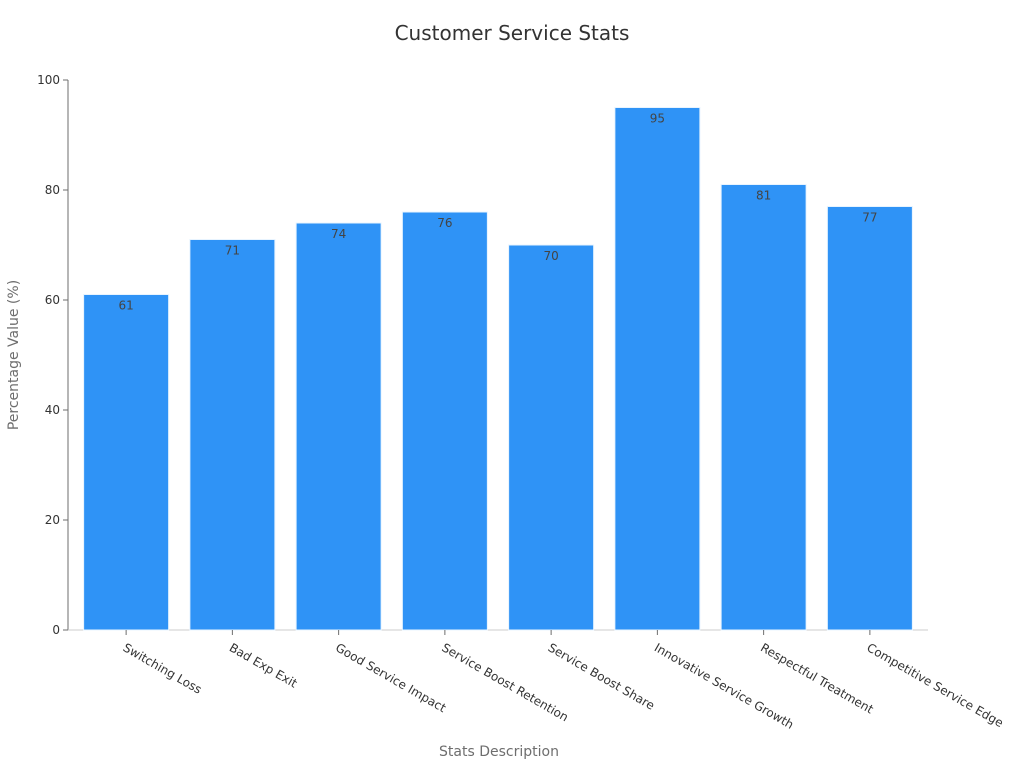  I want to click on y-tick-label: 20, so click(52, 520).